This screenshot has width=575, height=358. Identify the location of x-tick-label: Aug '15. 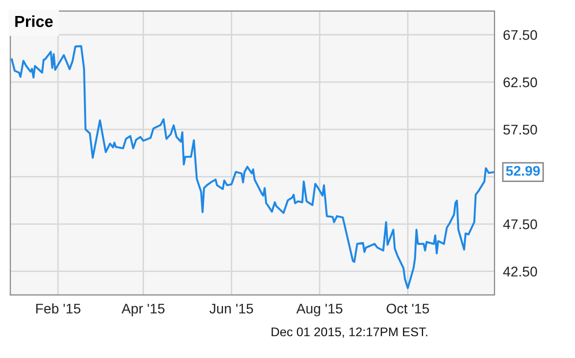
(319, 310).